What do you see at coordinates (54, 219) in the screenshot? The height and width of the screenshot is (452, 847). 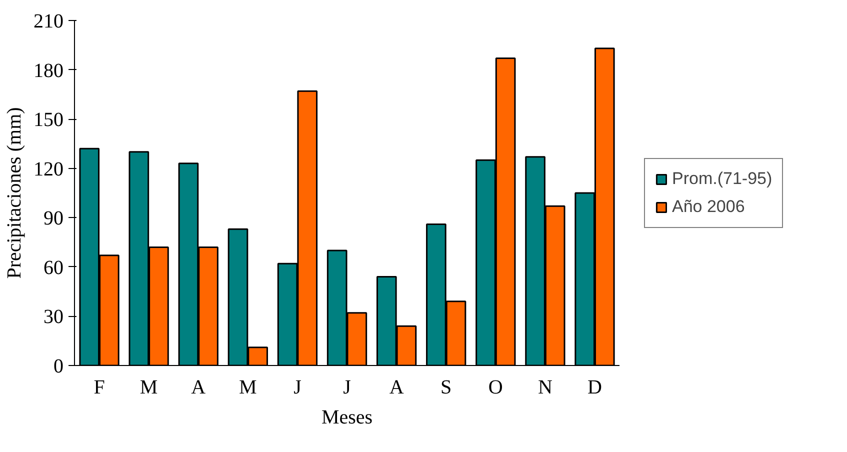 I see `y-tick-label: 90` at bounding box center [54, 219].